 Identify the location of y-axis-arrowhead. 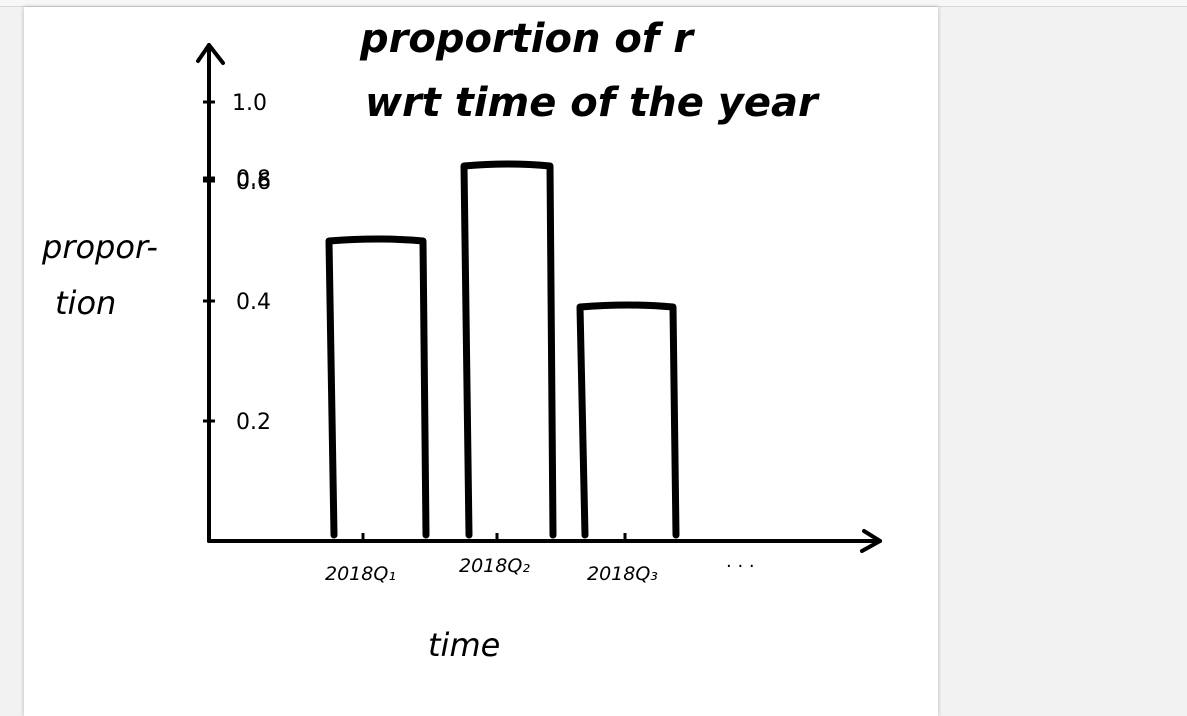
(210, 54).